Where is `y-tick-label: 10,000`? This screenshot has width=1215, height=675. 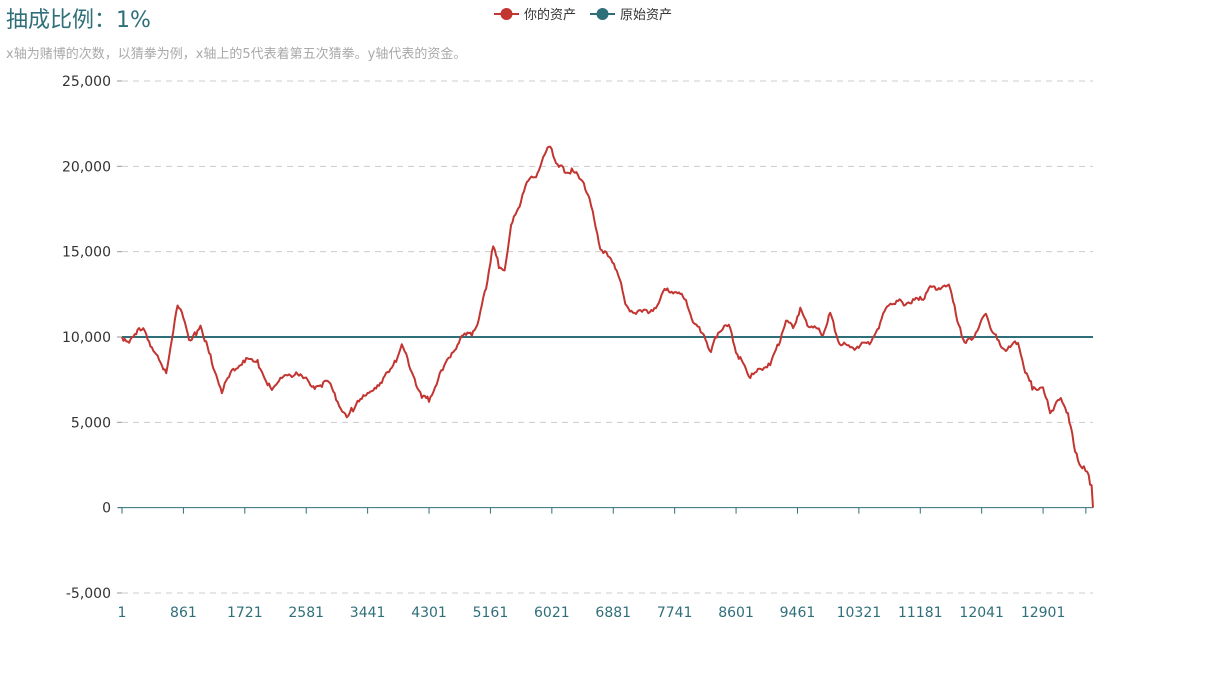
y-tick-label: 10,000 is located at coordinates (86, 338).